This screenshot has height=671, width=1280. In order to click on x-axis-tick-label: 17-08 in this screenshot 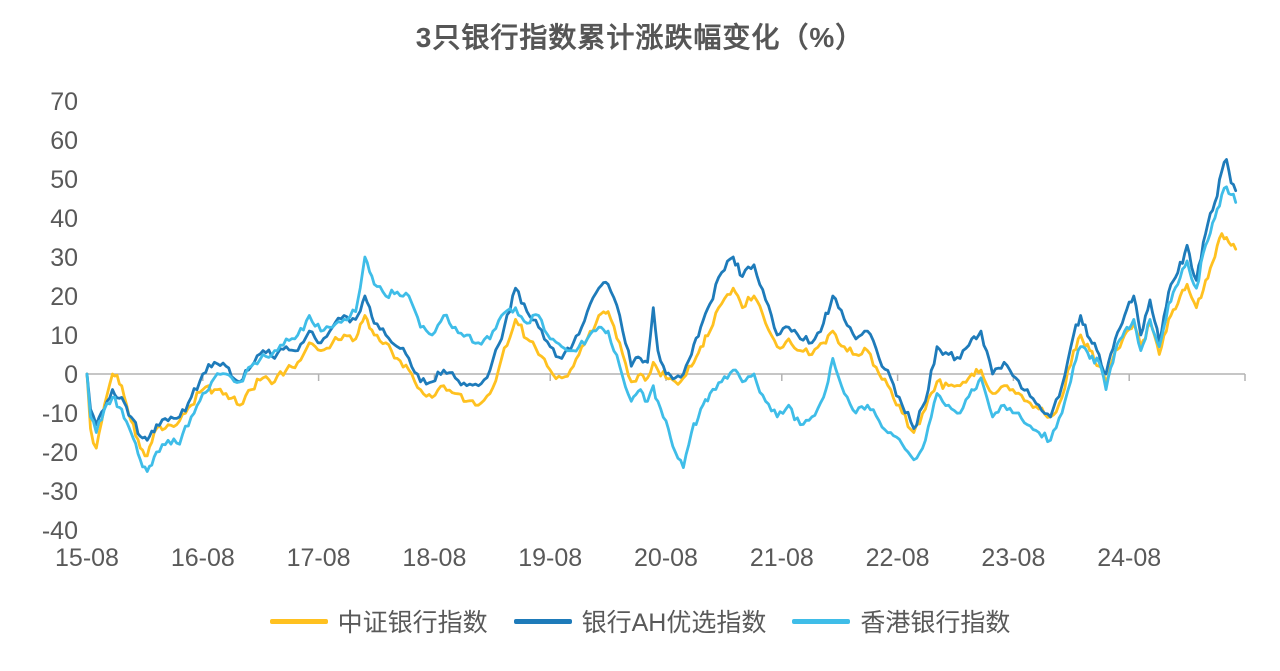, I will do `click(319, 558)`.